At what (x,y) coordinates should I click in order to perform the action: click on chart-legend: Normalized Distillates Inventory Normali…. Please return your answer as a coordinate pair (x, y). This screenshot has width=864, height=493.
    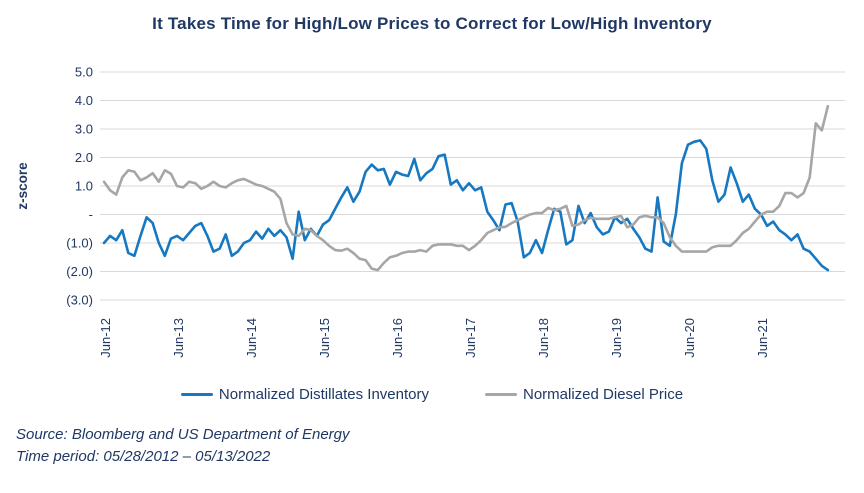
    Looking at the image, I should click on (432, 394).